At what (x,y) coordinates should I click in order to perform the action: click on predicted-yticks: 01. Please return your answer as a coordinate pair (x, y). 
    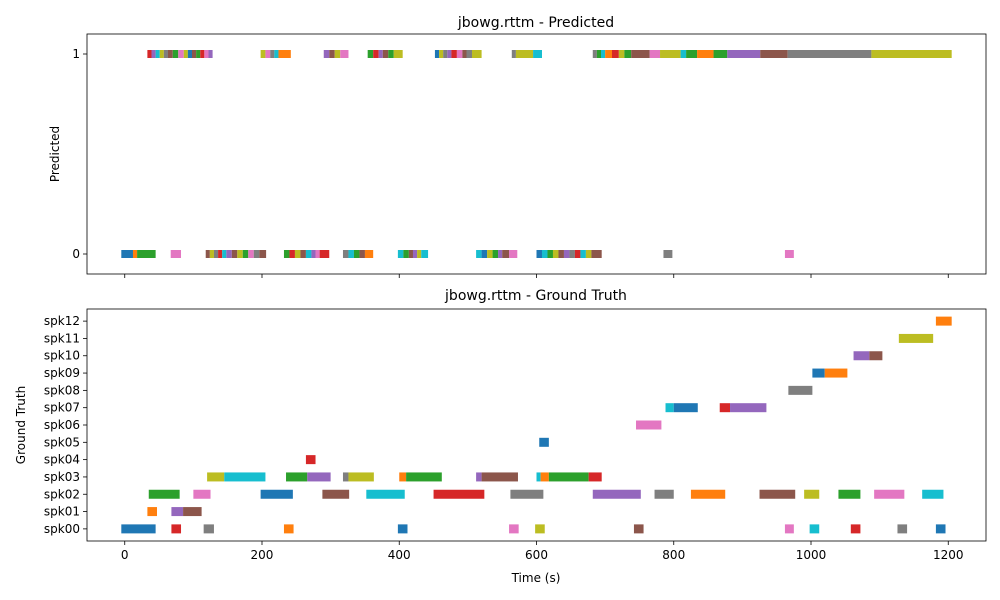
    Looking at the image, I should click on (79, 154).